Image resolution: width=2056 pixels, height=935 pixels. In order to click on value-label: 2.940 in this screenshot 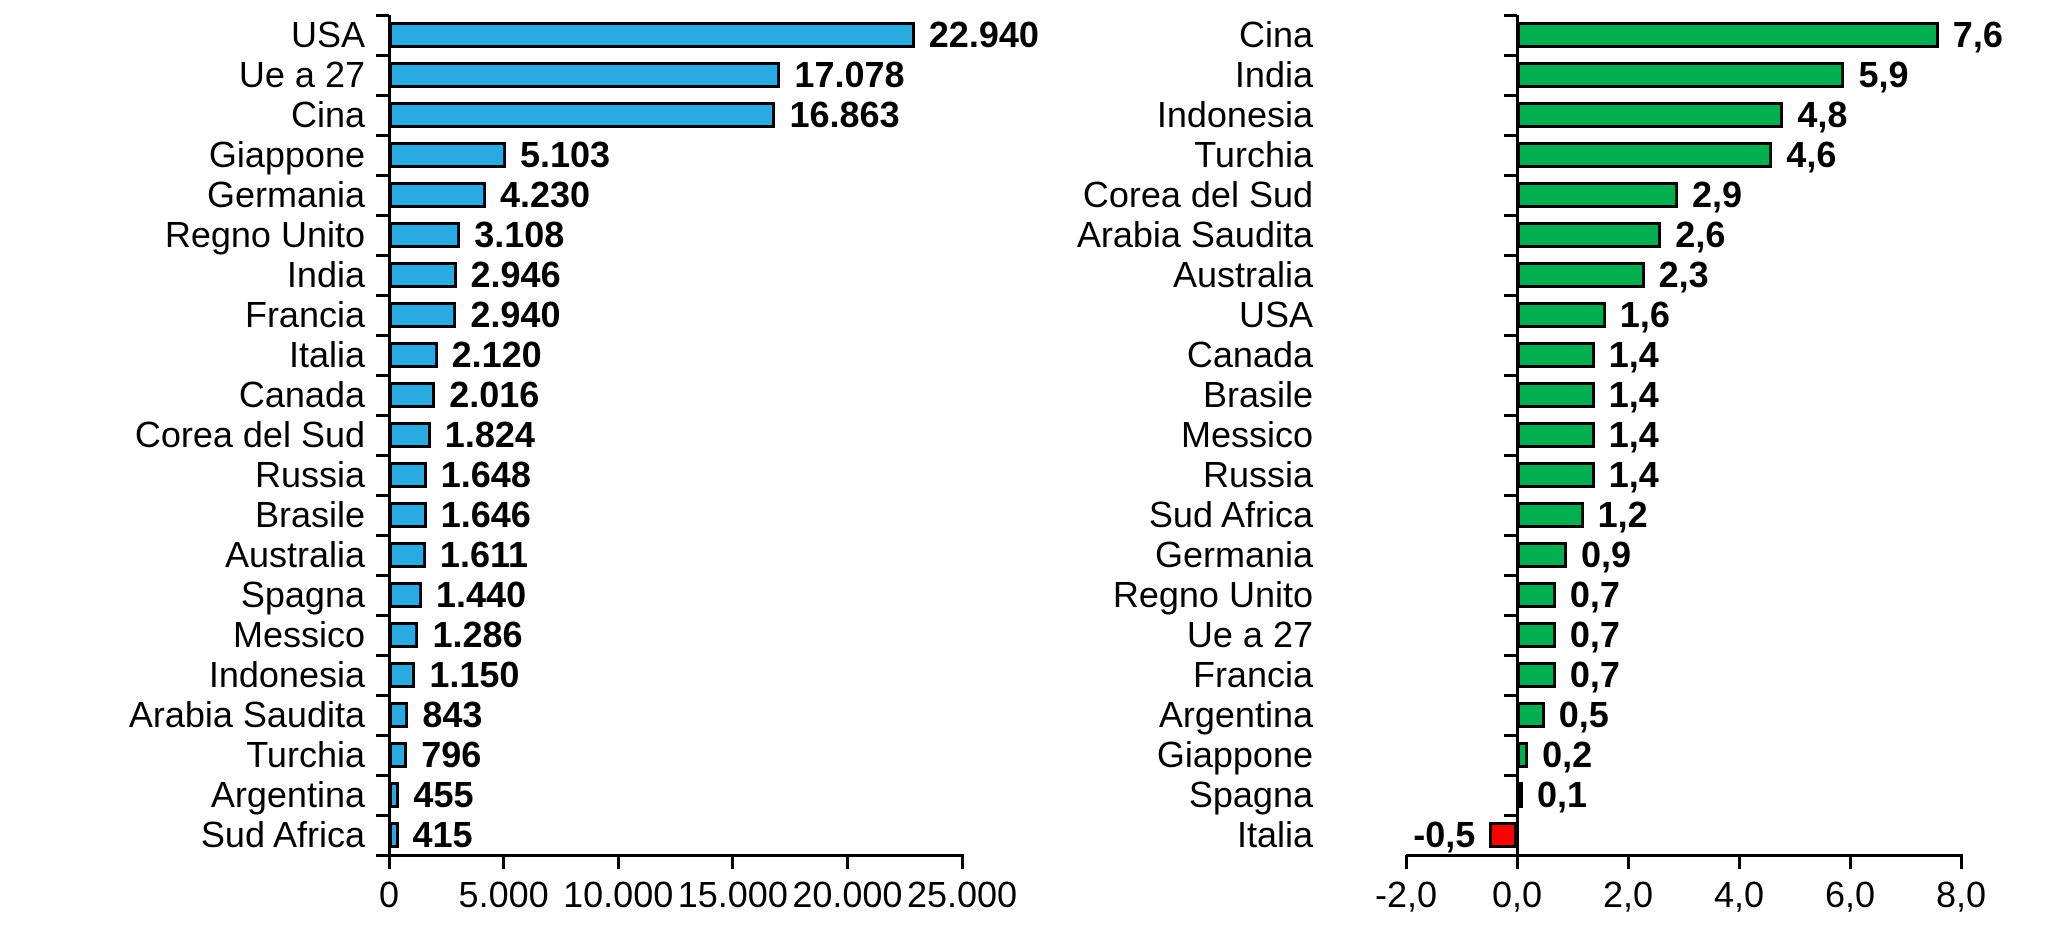, I will do `click(515, 314)`.